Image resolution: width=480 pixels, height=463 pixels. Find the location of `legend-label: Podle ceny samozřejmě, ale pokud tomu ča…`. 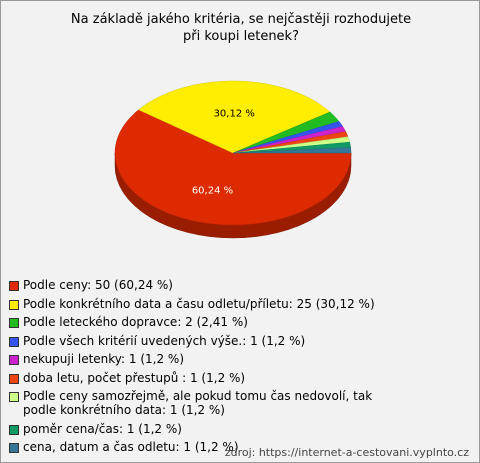

legend-label: Podle ceny samozřejmě, ale pokud tomu ča… is located at coordinates (198, 403).